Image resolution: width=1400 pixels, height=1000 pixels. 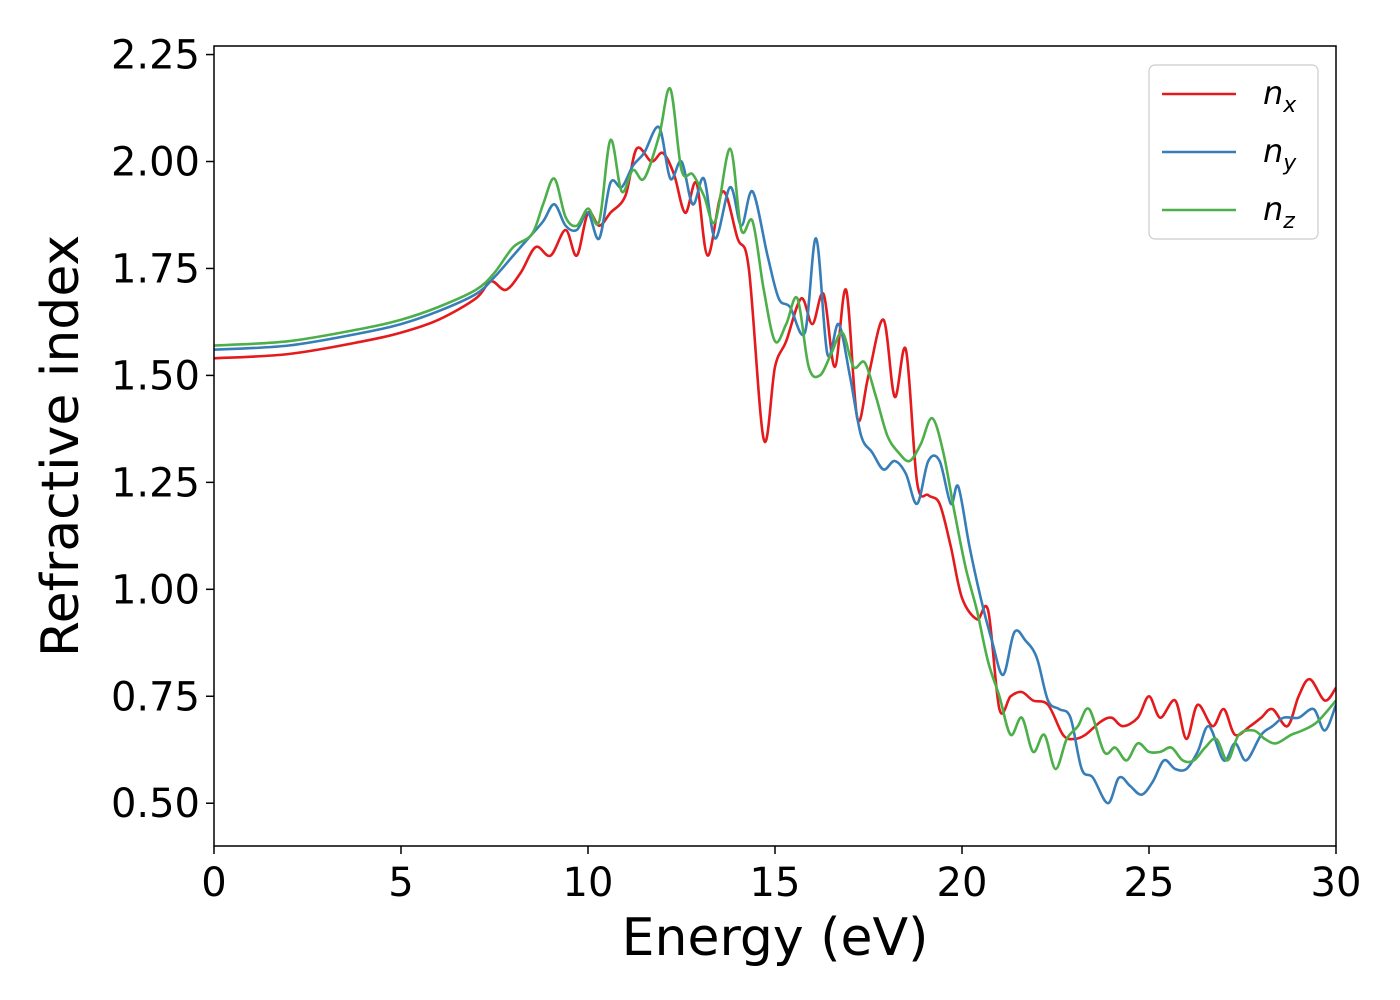 What do you see at coordinates (1233, 152) in the screenshot?
I see `legend: nx ny nz` at bounding box center [1233, 152].